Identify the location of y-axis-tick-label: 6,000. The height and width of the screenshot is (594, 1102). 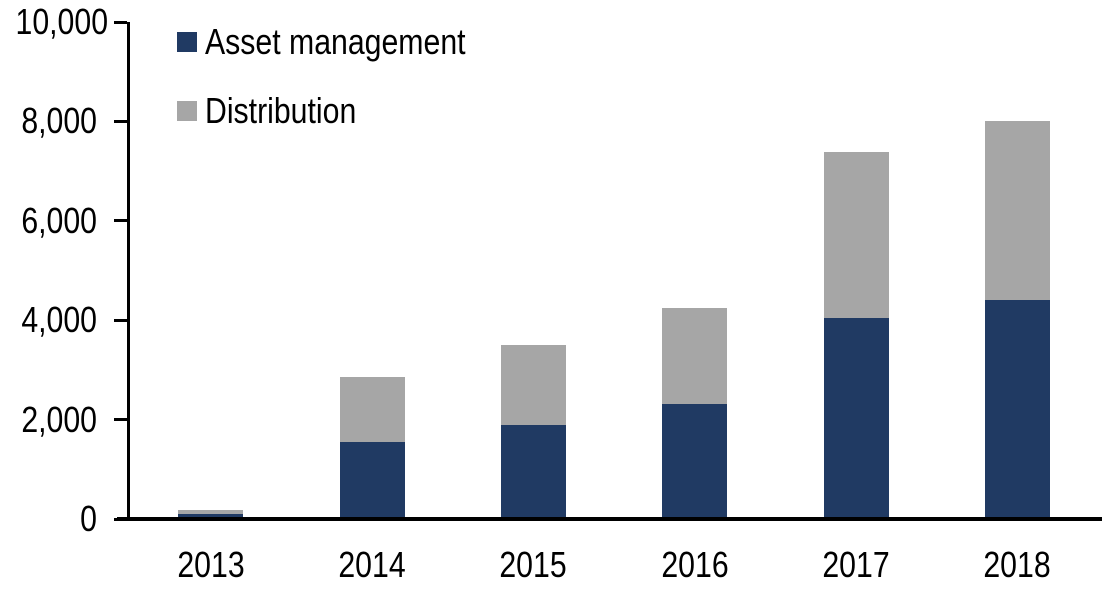
(59, 220).